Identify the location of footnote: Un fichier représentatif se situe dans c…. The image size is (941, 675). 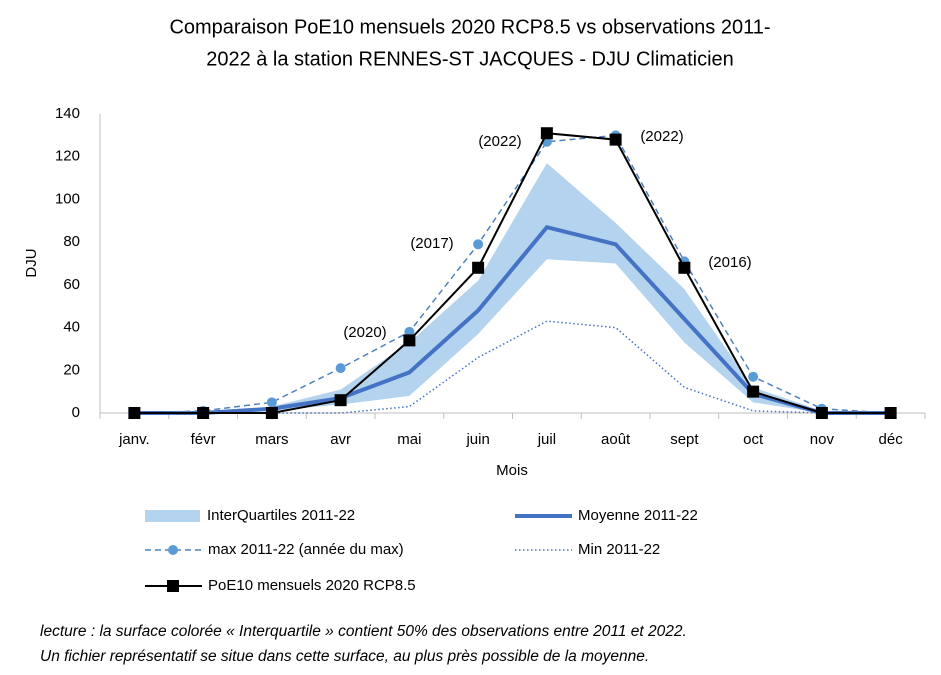
(344, 656).